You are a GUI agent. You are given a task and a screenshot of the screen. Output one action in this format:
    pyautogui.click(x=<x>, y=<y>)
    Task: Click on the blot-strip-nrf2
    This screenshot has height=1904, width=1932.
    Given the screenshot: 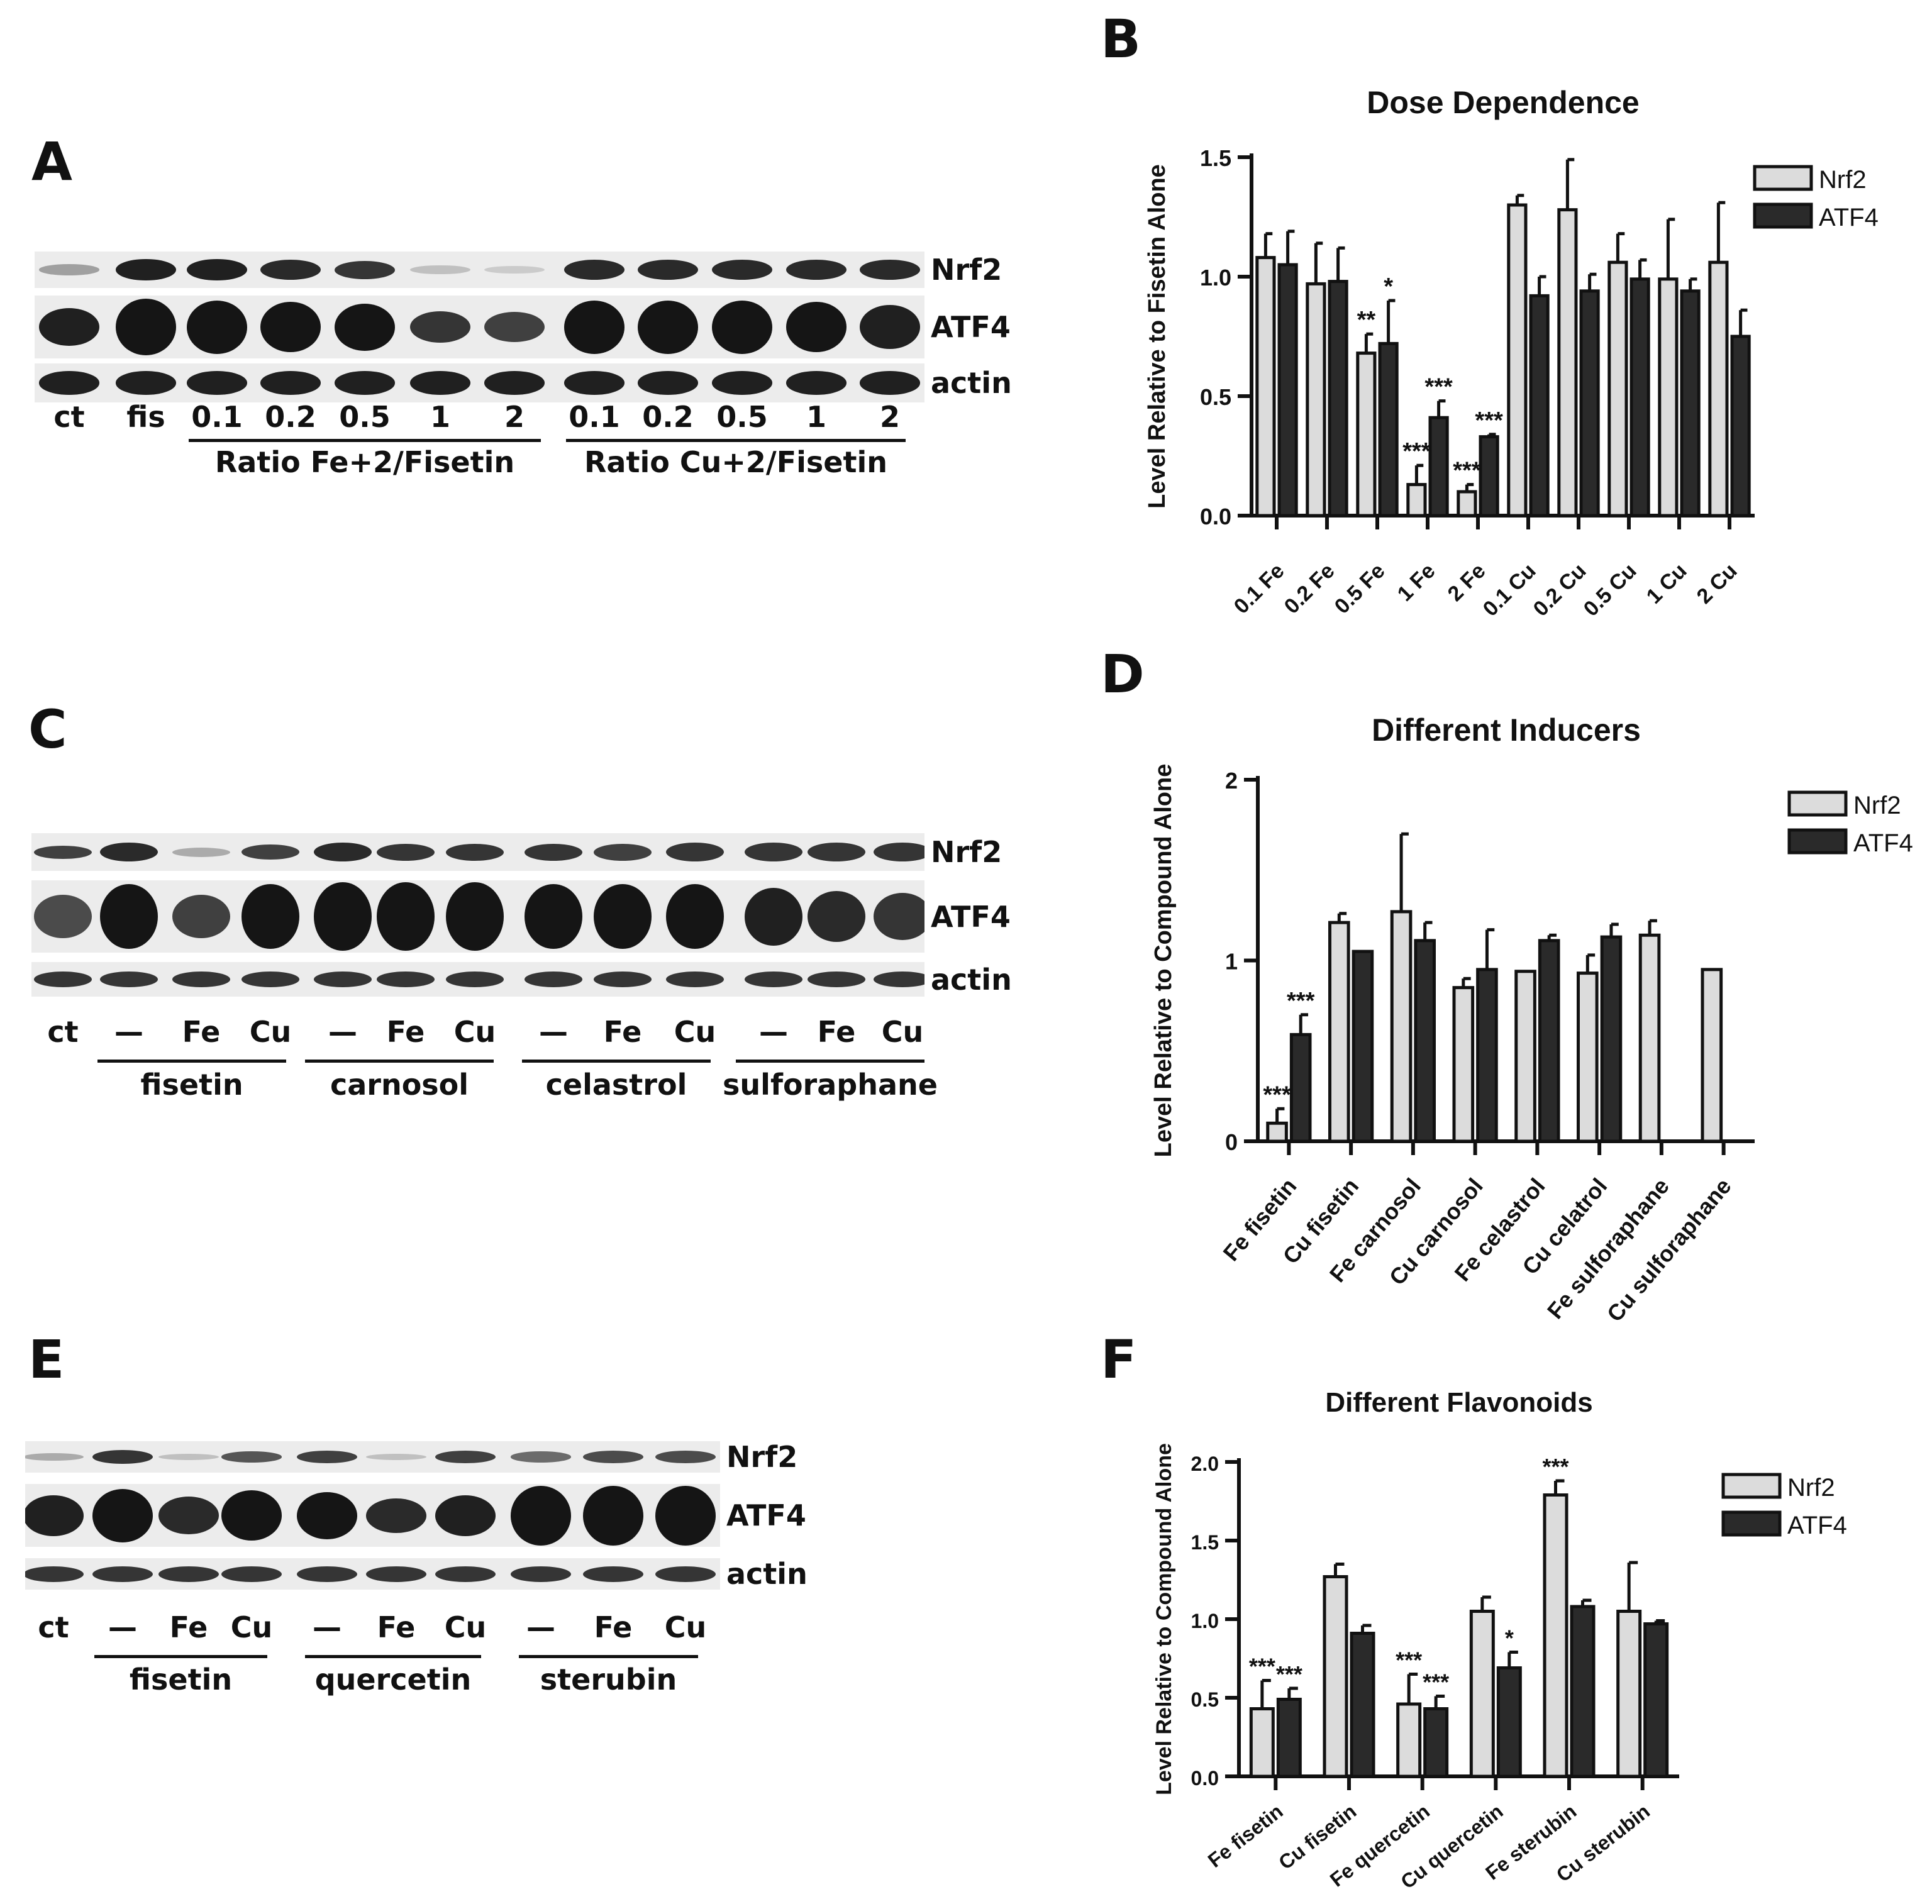 What is the action you would take?
    pyautogui.click(x=372, y=1457)
    